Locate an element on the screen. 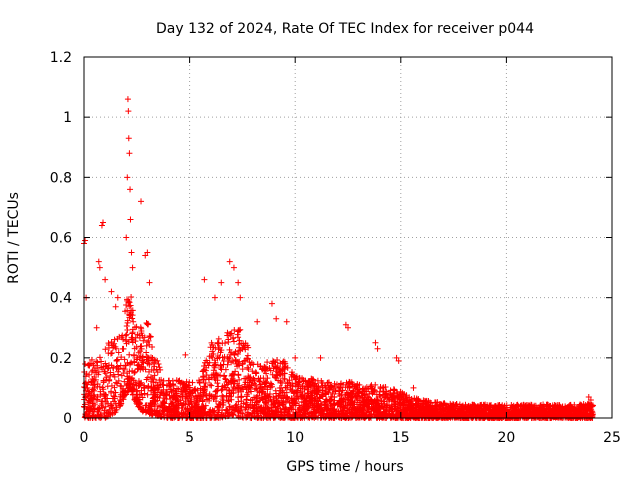 The height and width of the screenshot is (480, 640). y-tick-label: 0.4 is located at coordinates (61, 299).